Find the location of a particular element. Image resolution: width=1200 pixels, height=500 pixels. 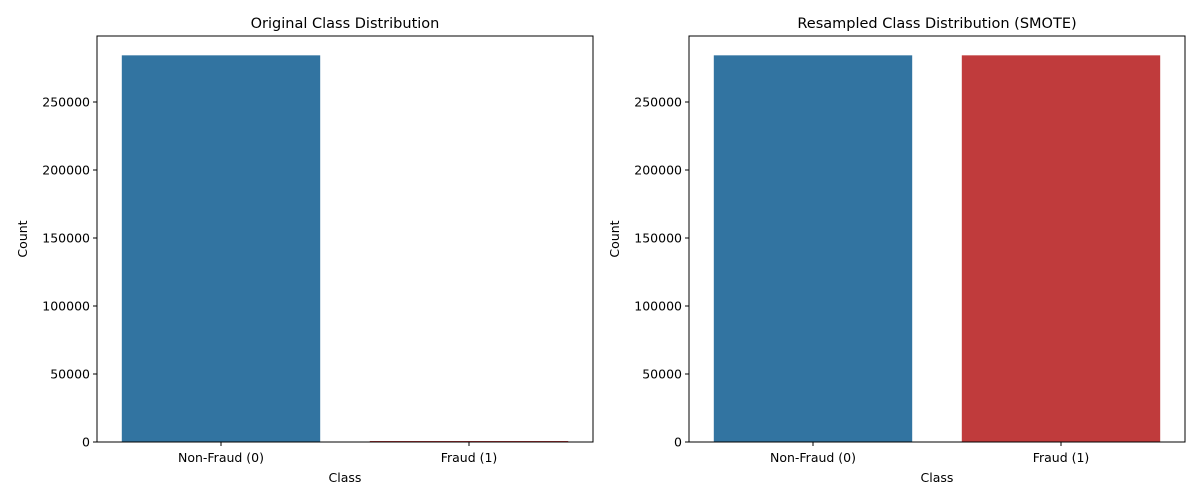

chart-title: Original Class Distribution is located at coordinates (345, 24).